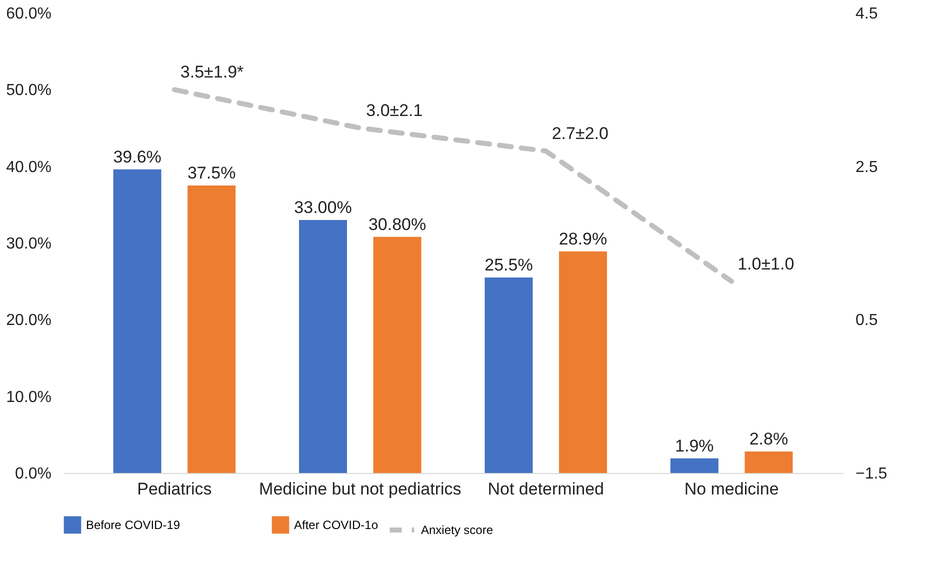  What do you see at coordinates (546, 489) in the screenshot?
I see `x-tick-label: Not determined` at bounding box center [546, 489].